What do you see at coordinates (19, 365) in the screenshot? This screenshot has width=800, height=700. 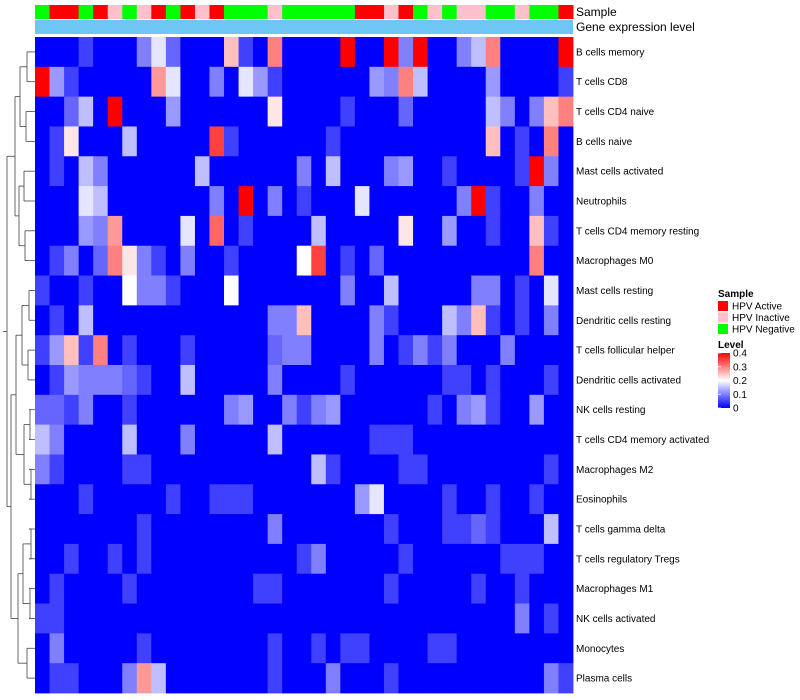 I see `row-dendrogram` at bounding box center [19, 365].